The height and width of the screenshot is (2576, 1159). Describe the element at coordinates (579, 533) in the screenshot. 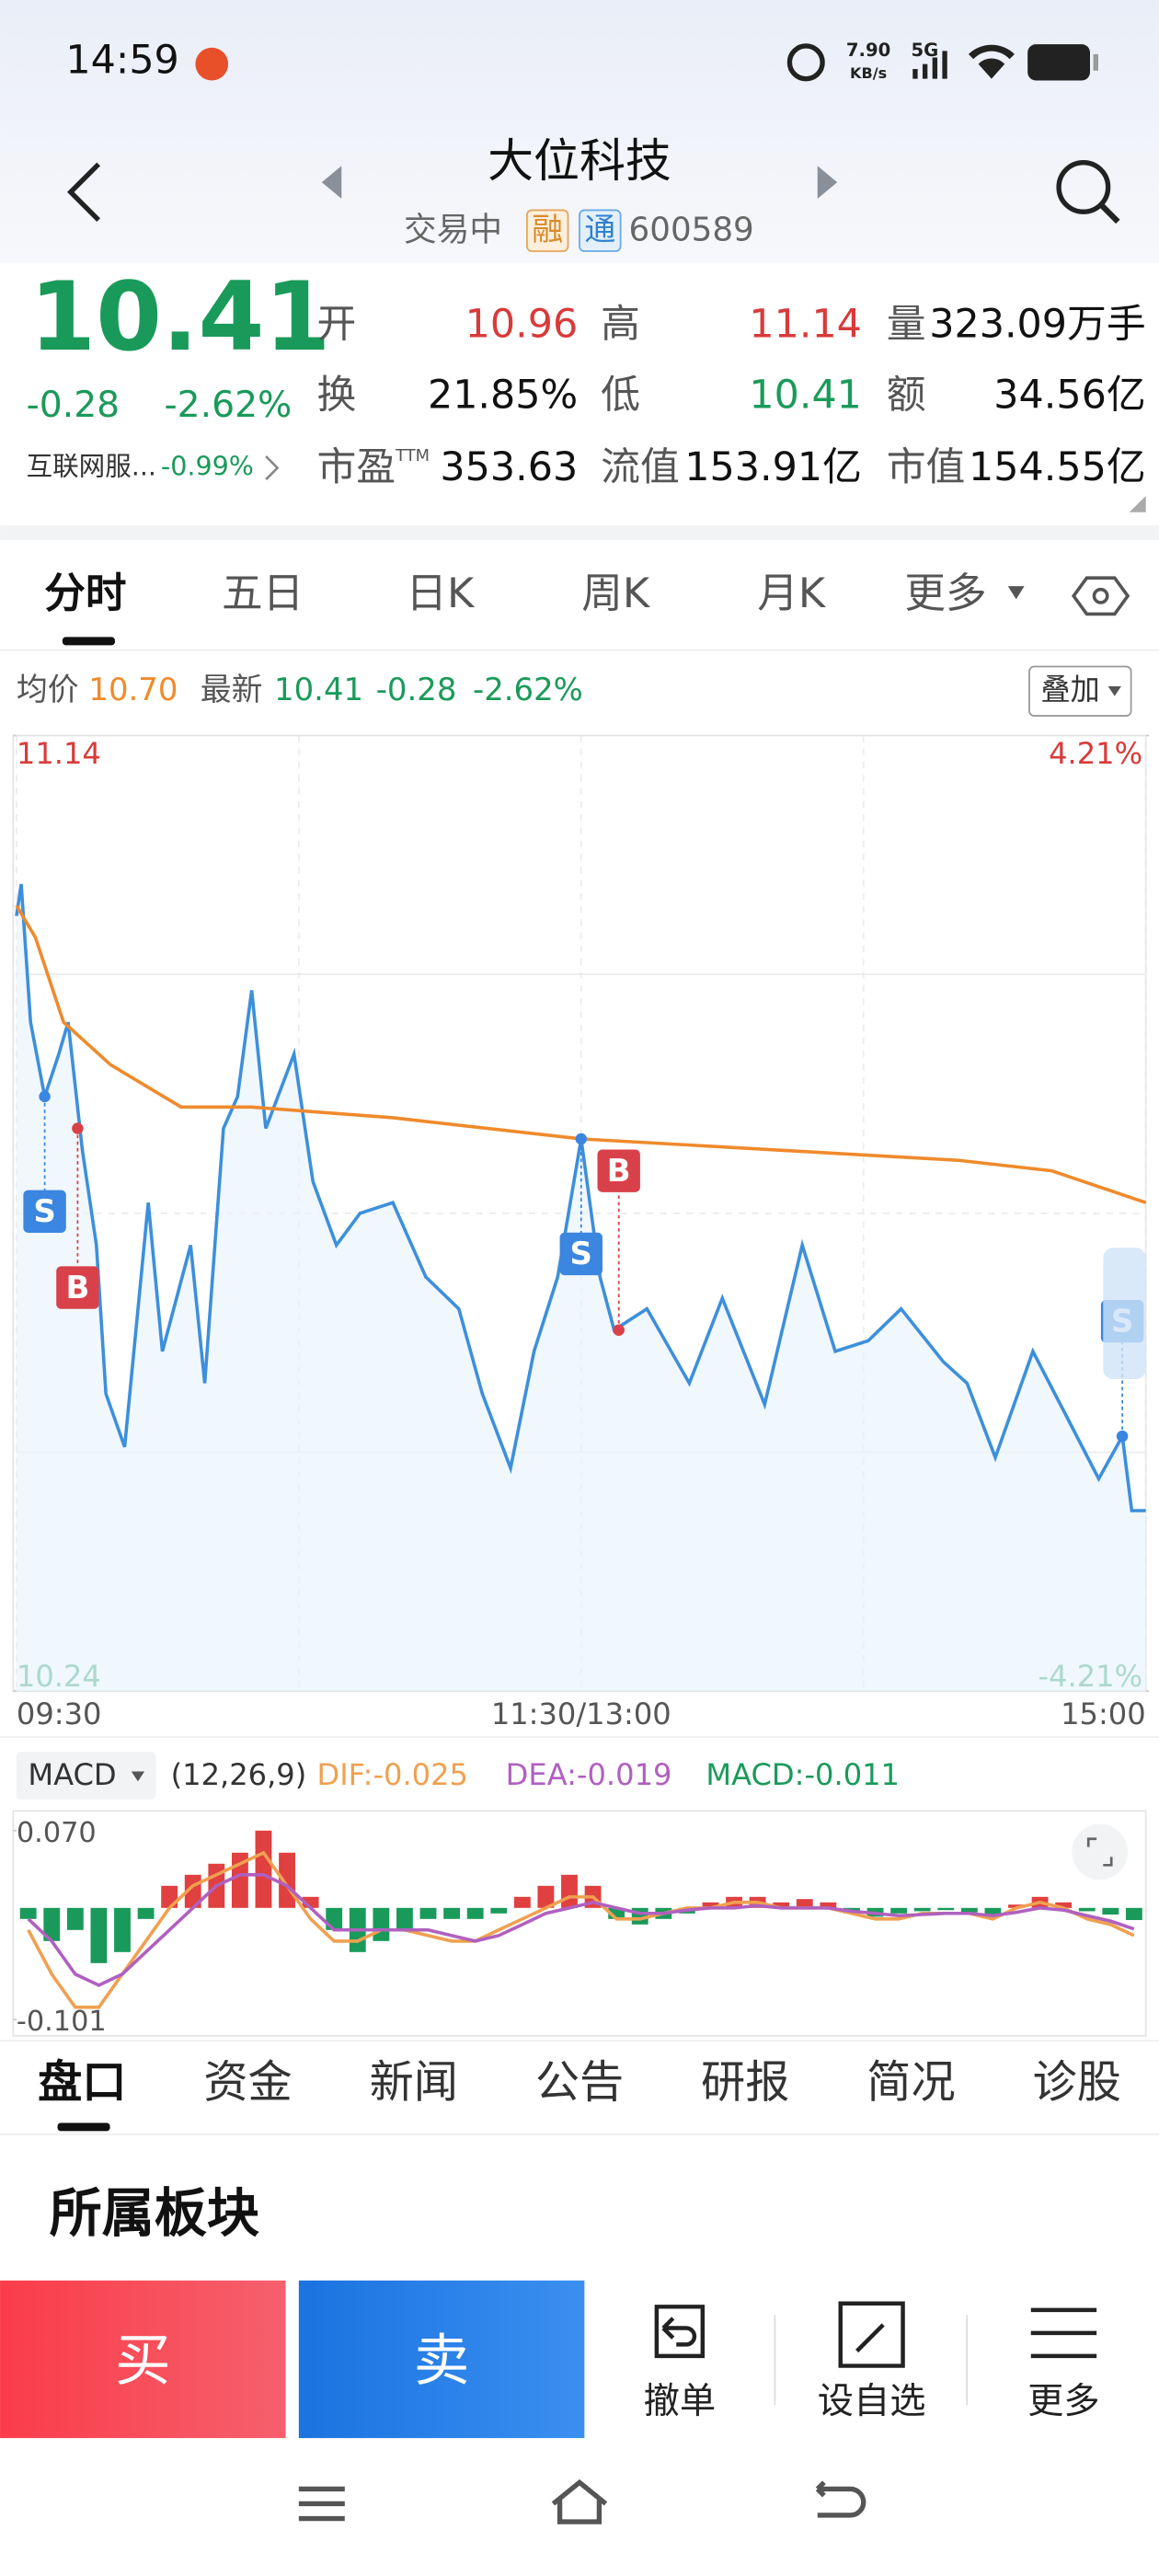

I see `separator` at that location.